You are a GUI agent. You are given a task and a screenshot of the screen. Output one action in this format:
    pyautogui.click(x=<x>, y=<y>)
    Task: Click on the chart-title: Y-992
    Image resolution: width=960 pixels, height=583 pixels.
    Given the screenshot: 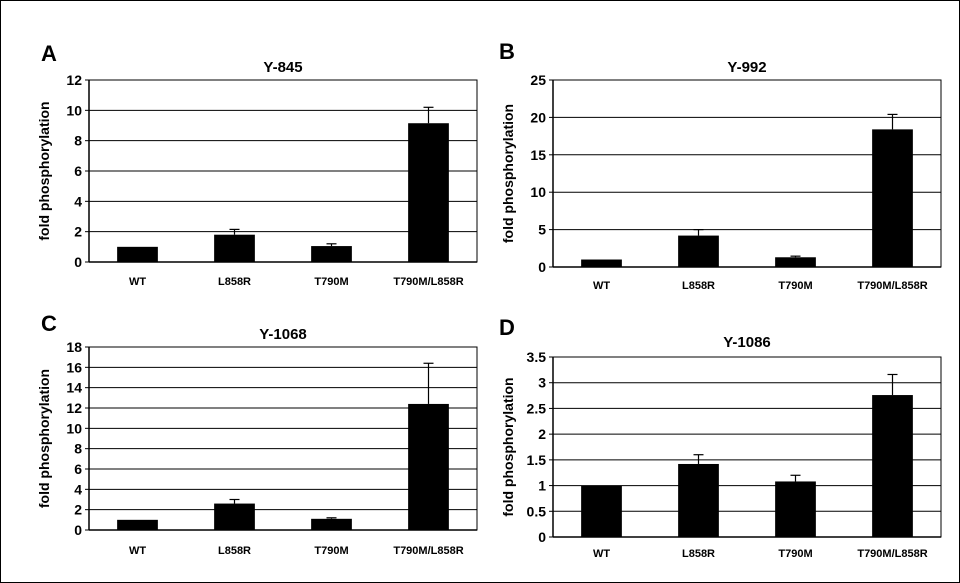 What is the action you would take?
    pyautogui.click(x=746, y=67)
    